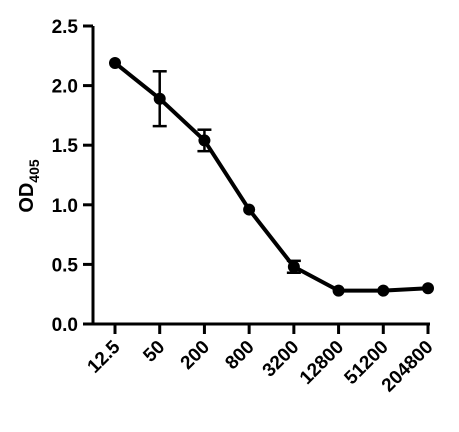 The image size is (459, 432). What do you see at coordinates (65, 325) in the screenshot?
I see `y-tick-label-0: 0.0` at bounding box center [65, 325].